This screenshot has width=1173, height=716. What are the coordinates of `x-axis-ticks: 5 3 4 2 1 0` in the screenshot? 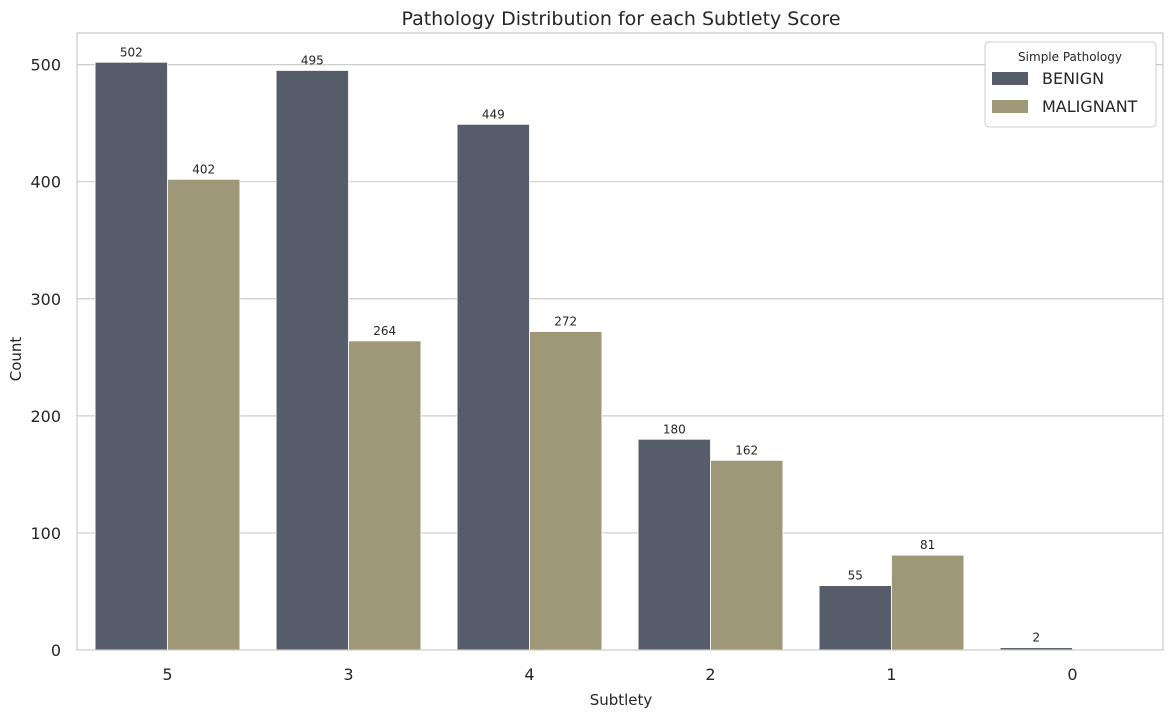 It's located at (619, 674).